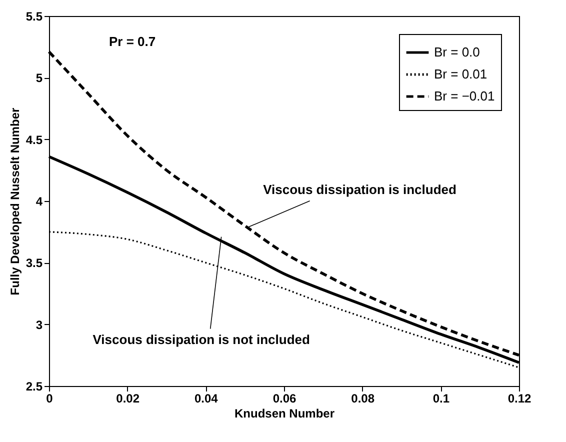 The height and width of the screenshot is (442, 566). Describe the element at coordinates (34, 17) in the screenshot. I see `y-tick-label: 5.5` at that location.